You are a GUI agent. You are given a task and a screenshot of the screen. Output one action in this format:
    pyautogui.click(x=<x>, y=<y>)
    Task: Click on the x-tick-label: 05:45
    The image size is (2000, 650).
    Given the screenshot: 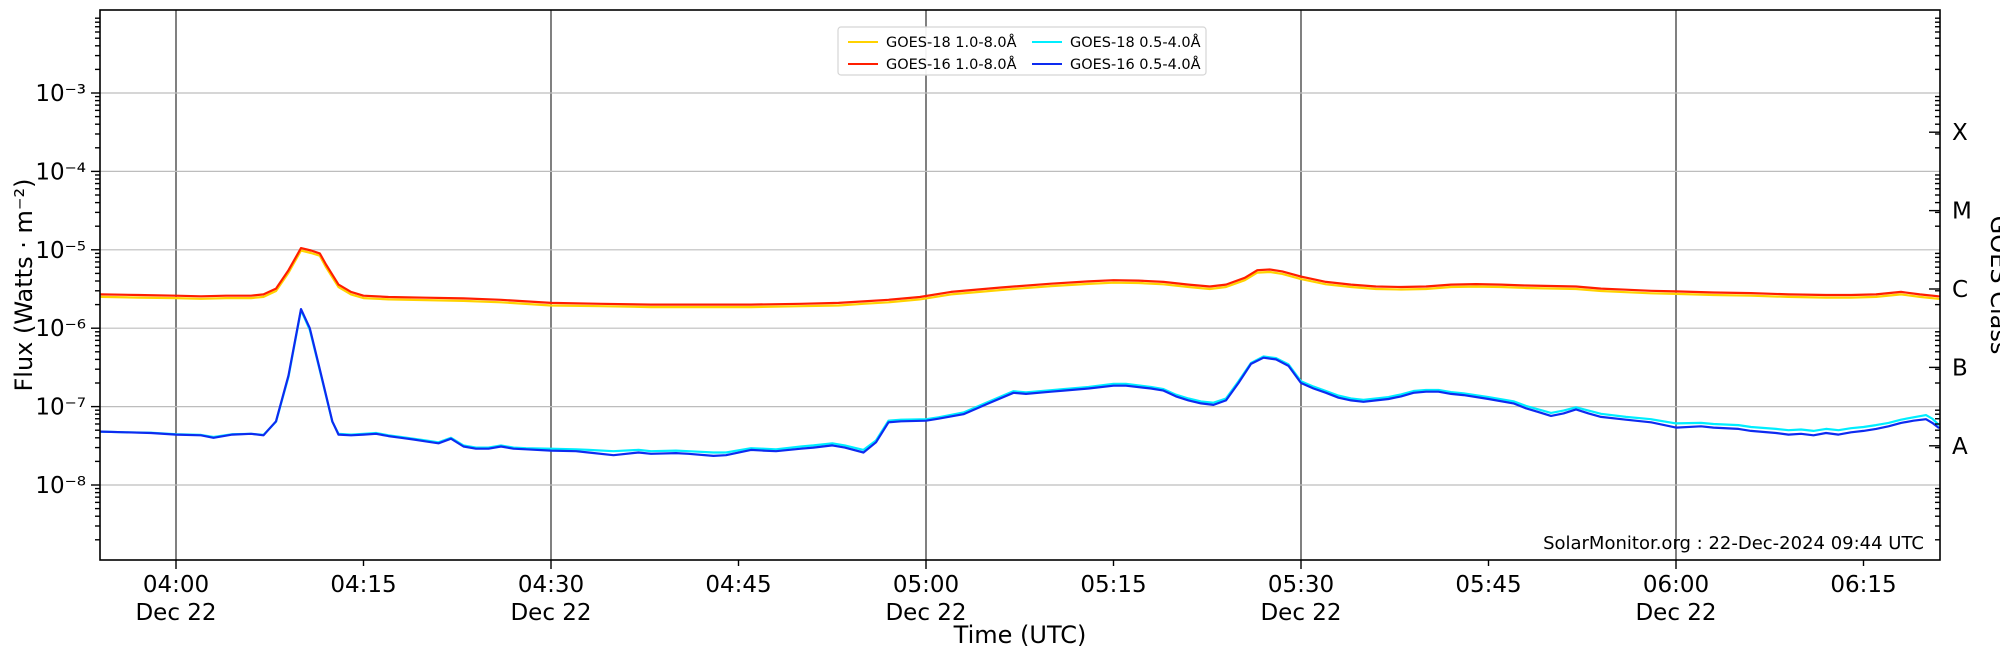 What is the action you would take?
    pyautogui.click(x=1488, y=585)
    